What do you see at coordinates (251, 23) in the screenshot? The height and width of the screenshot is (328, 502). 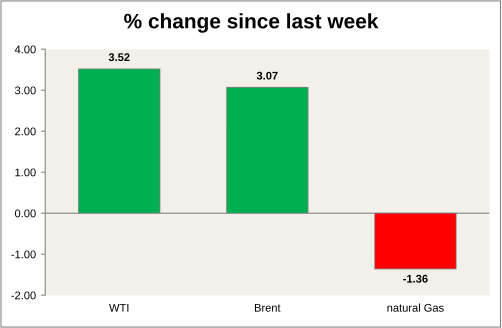 I see `chart-title: % change since last week` at bounding box center [251, 23].